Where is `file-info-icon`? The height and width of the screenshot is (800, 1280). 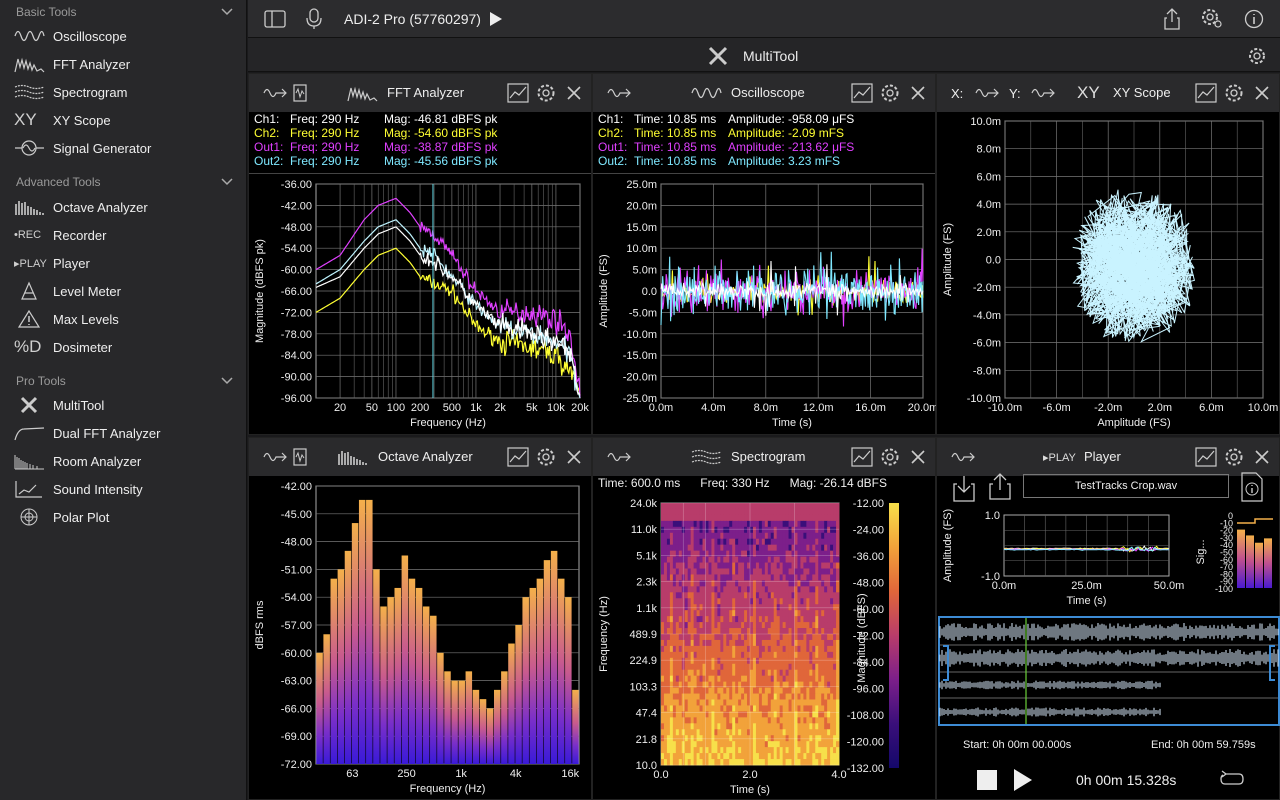 file-info-icon is located at coordinates (1252, 487).